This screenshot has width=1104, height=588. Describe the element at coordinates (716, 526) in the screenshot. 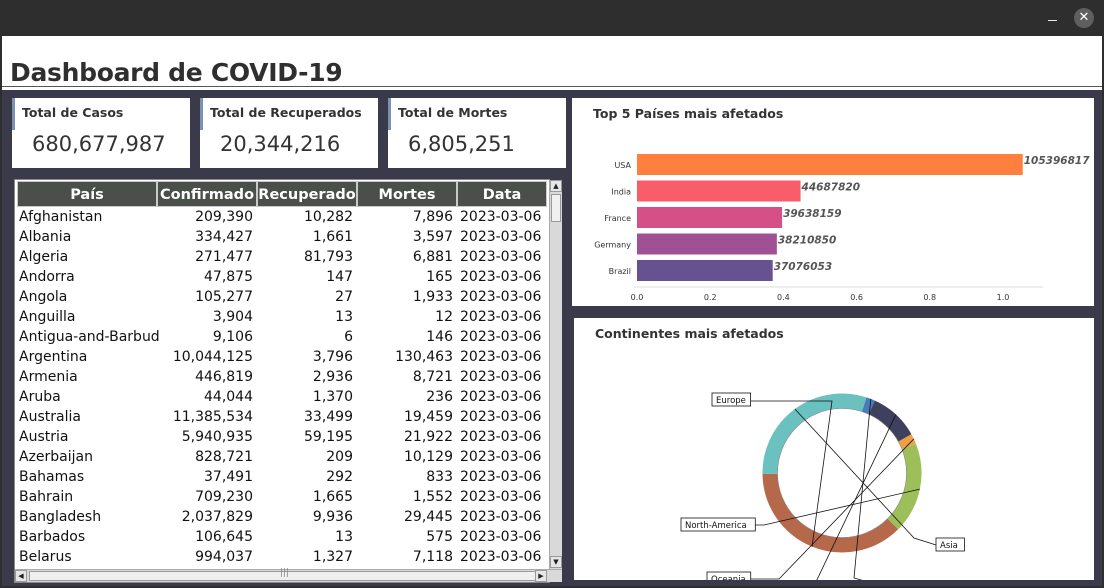

I see `slice-label: North-America` at that location.